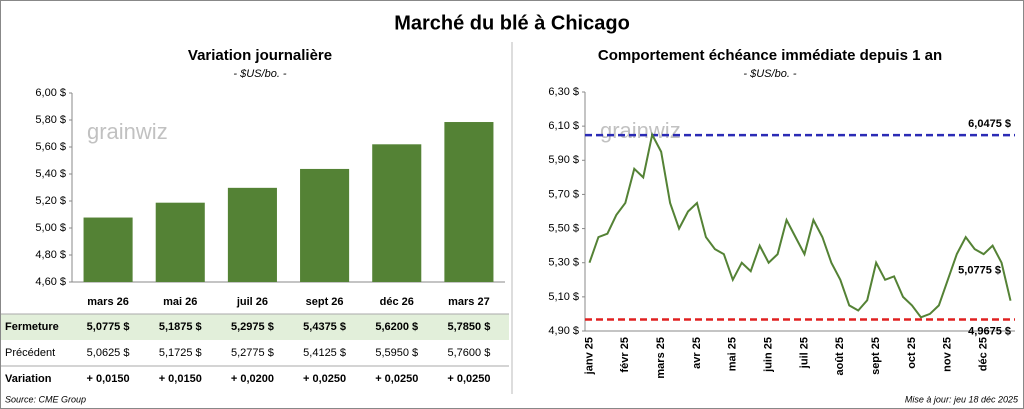  Describe the element at coordinates (396, 353) in the screenshot. I see `table-cell: 5,5950 $` at that location.